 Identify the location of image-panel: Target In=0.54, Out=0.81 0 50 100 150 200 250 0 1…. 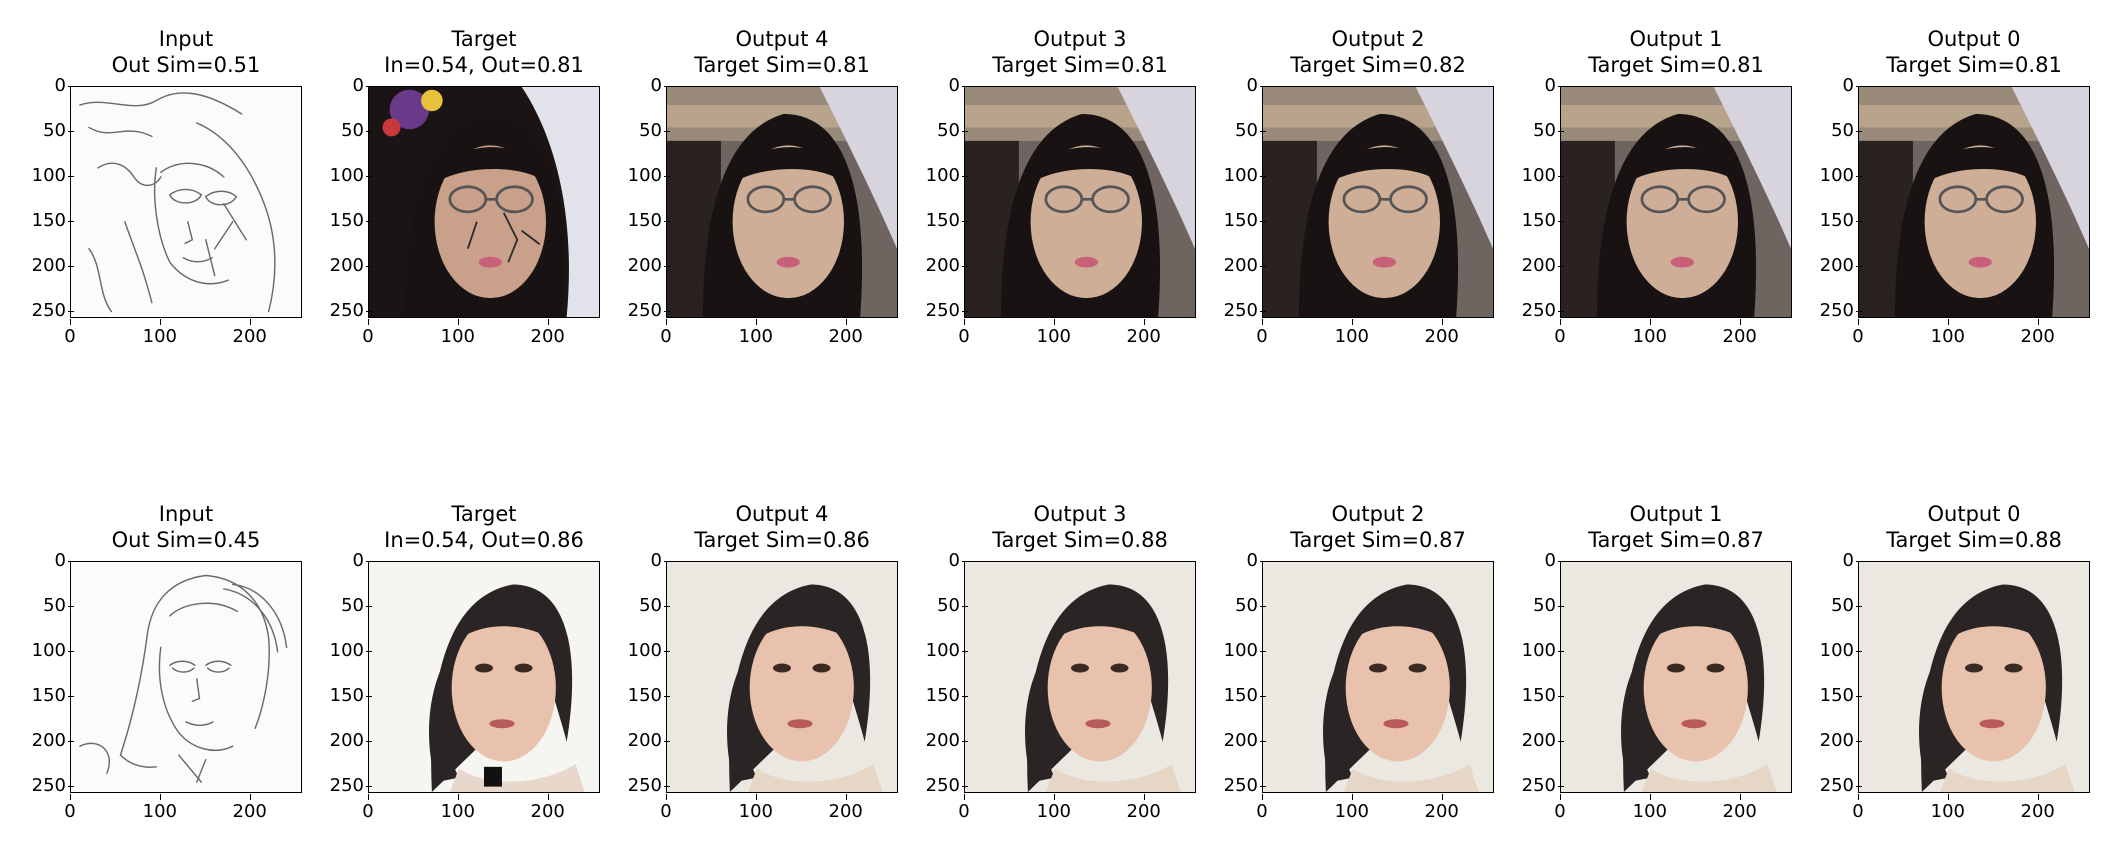
(465, 186).